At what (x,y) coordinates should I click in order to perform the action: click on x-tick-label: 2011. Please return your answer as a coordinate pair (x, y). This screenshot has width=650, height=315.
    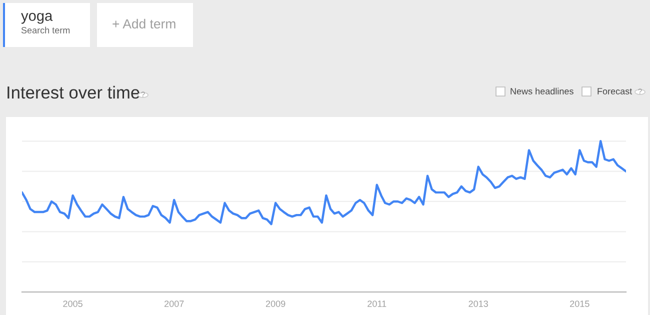
    Looking at the image, I should click on (377, 303).